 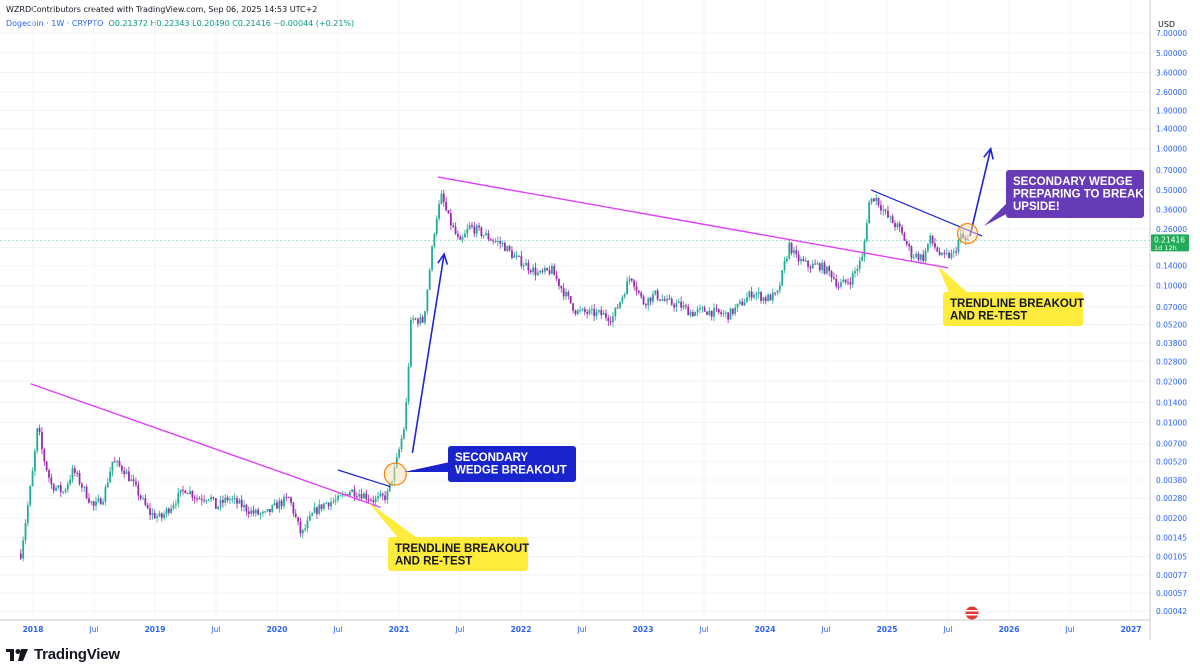 What do you see at coordinates (1169, 239) in the screenshot?
I see `last-price-value: 0.21416` at bounding box center [1169, 239].